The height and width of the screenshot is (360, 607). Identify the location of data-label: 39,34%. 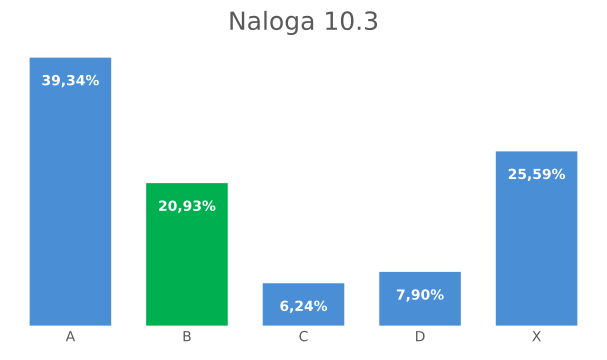
(70, 81).